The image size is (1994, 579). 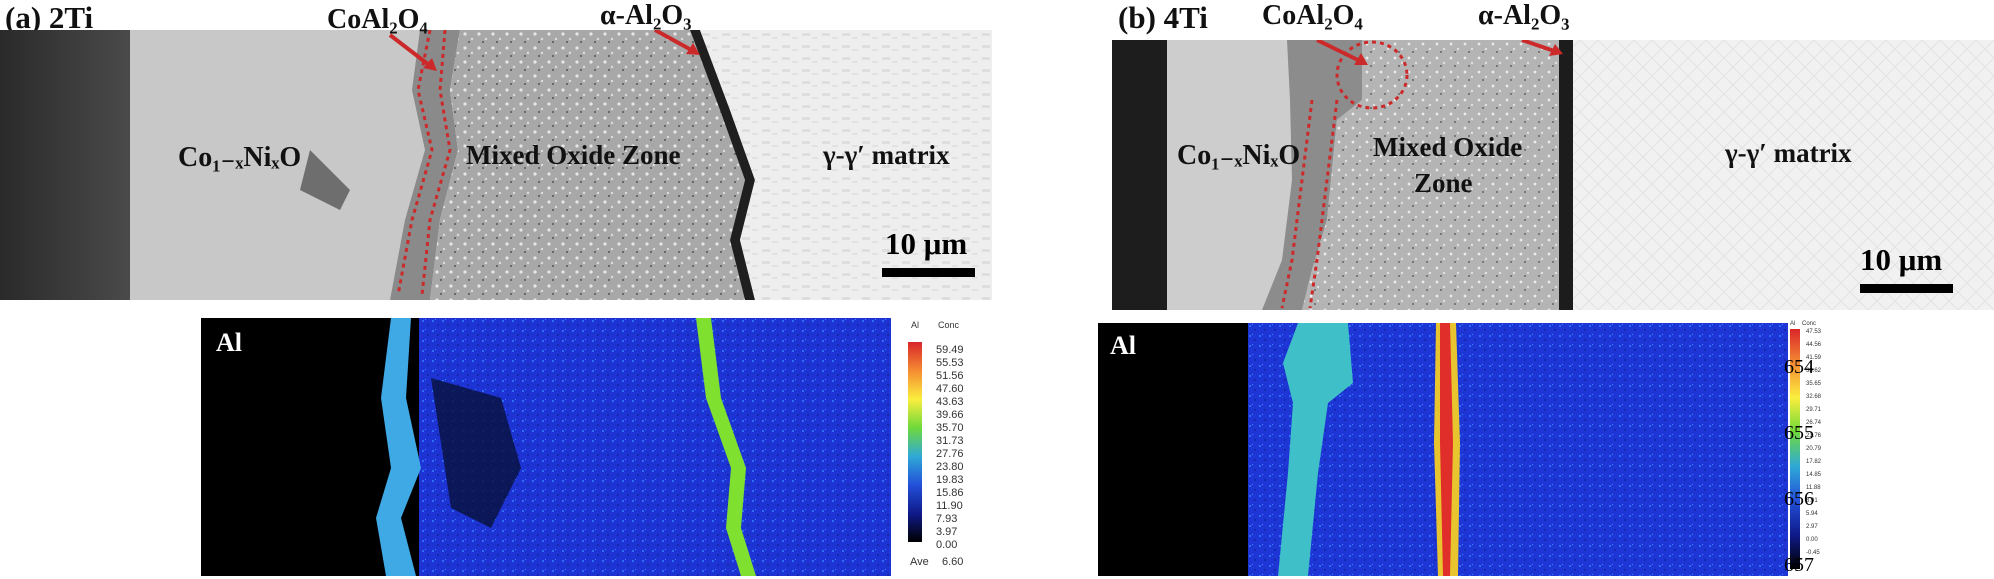 What do you see at coordinates (947, 532) in the screenshot?
I see `legend-a-value: 3.97` at bounding box center [947, 532].